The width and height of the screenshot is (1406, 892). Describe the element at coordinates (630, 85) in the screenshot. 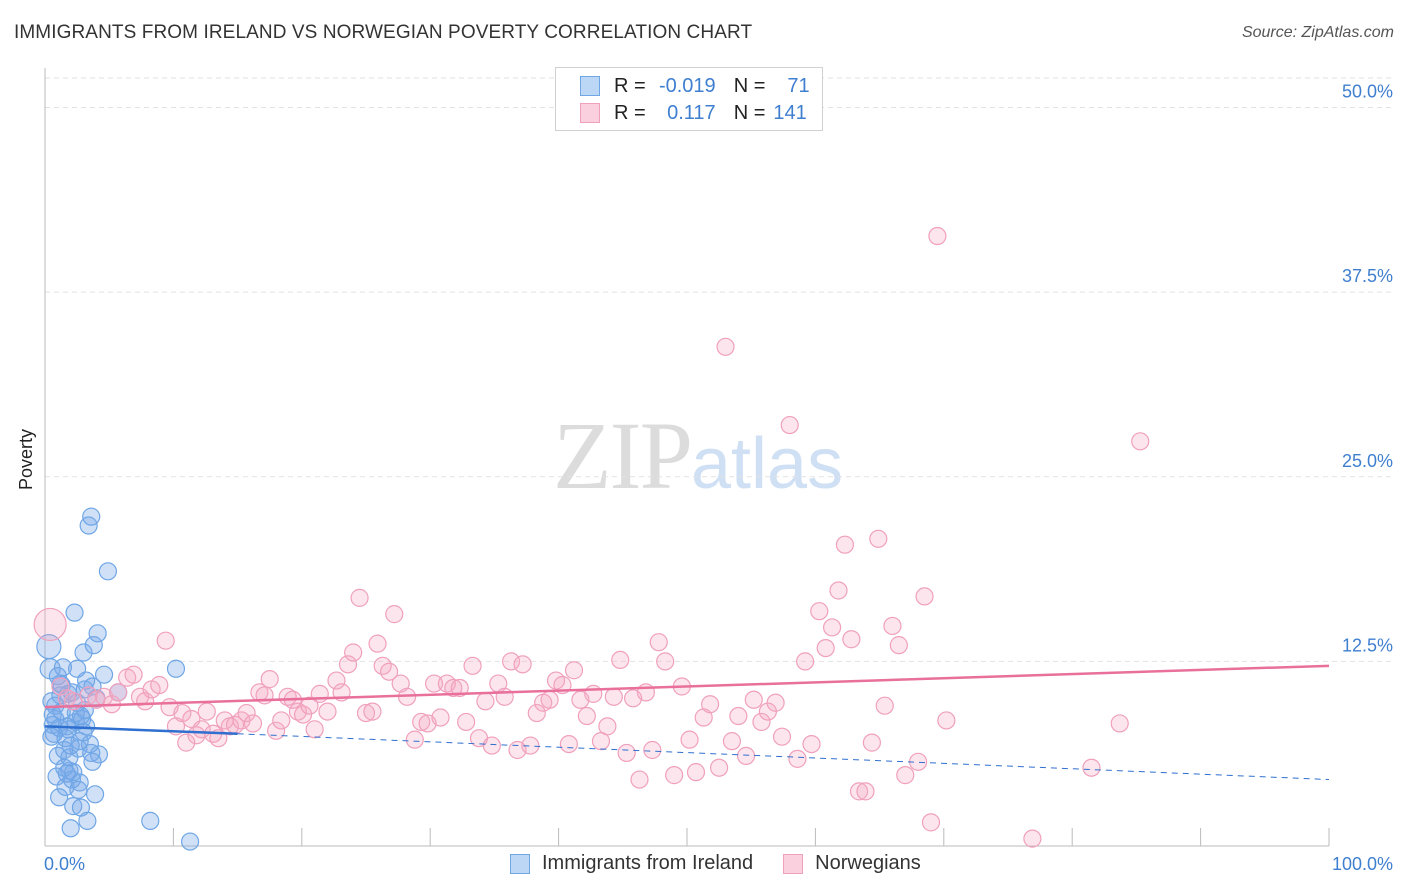

I see `legend-r-label: R =` at that location.